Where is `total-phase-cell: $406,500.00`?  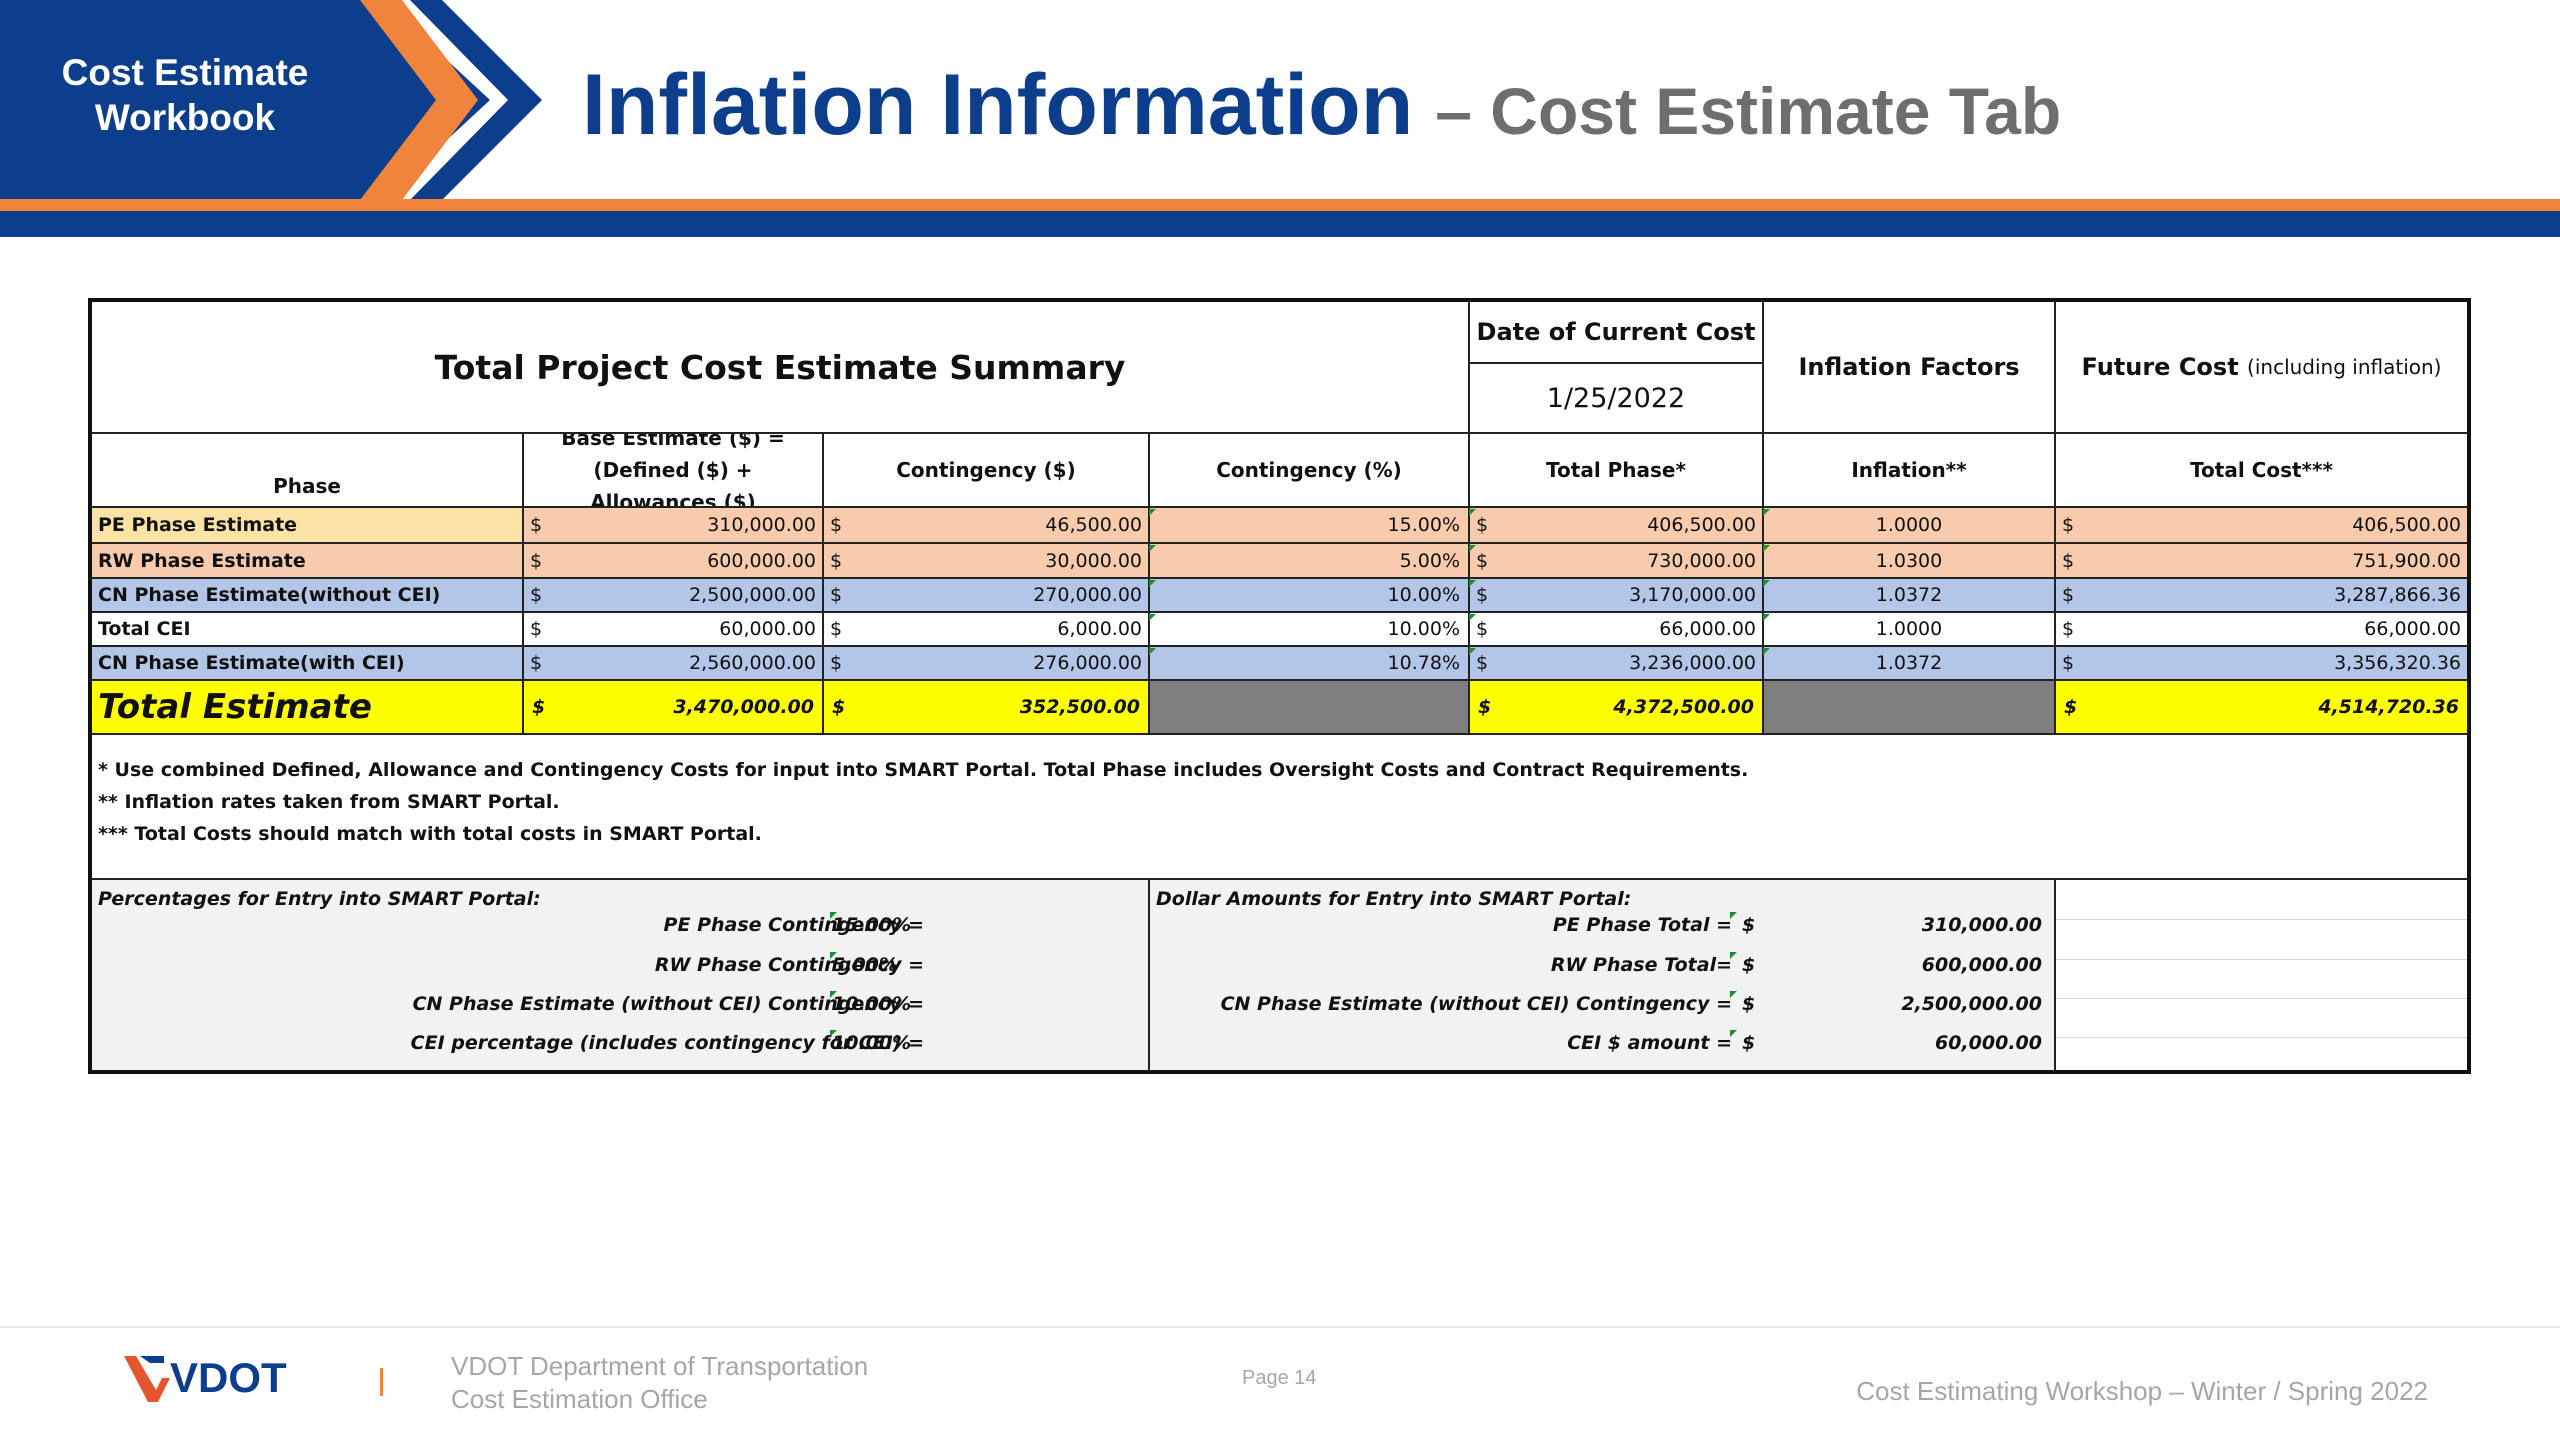 total-phase-cell: $406,500.00 is located at coordinates (1615, 526).